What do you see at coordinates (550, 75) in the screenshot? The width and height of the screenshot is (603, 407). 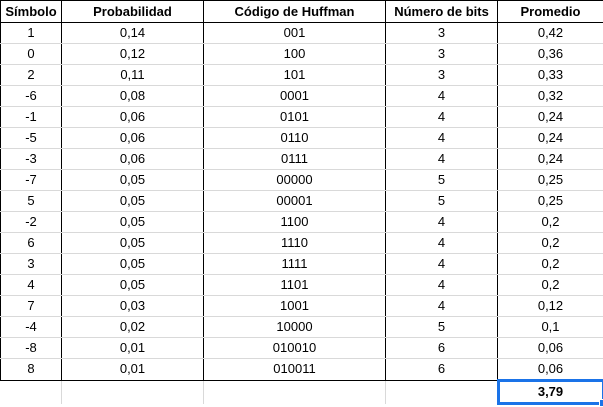 I see `cell-promedio: 0,33` at bounding box center [550, 75].